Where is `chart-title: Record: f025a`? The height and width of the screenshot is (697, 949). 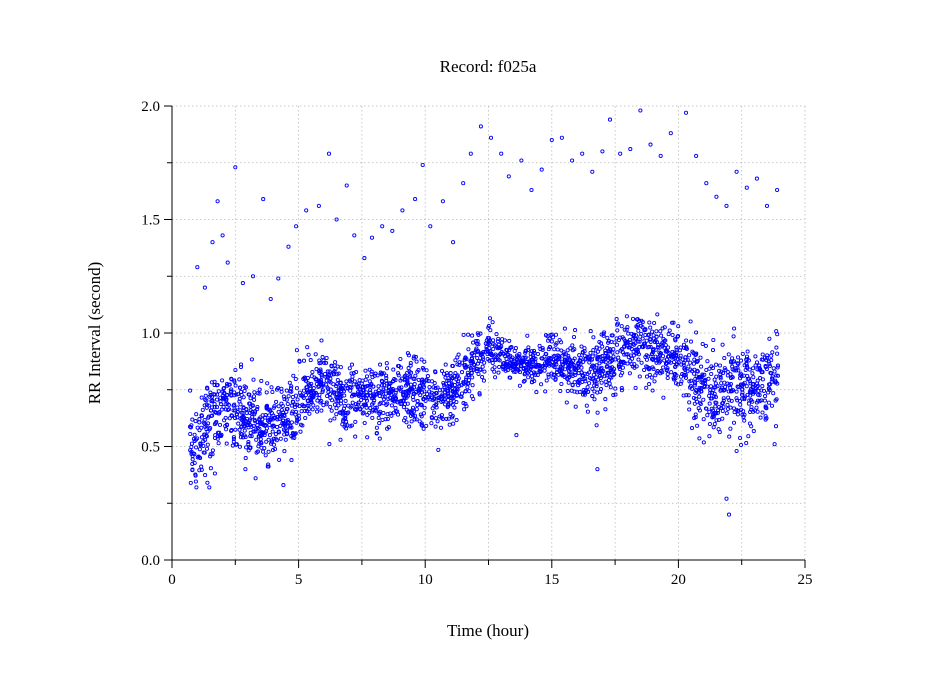 chart-title: Record: f025a is located at coordinates (488, 66).